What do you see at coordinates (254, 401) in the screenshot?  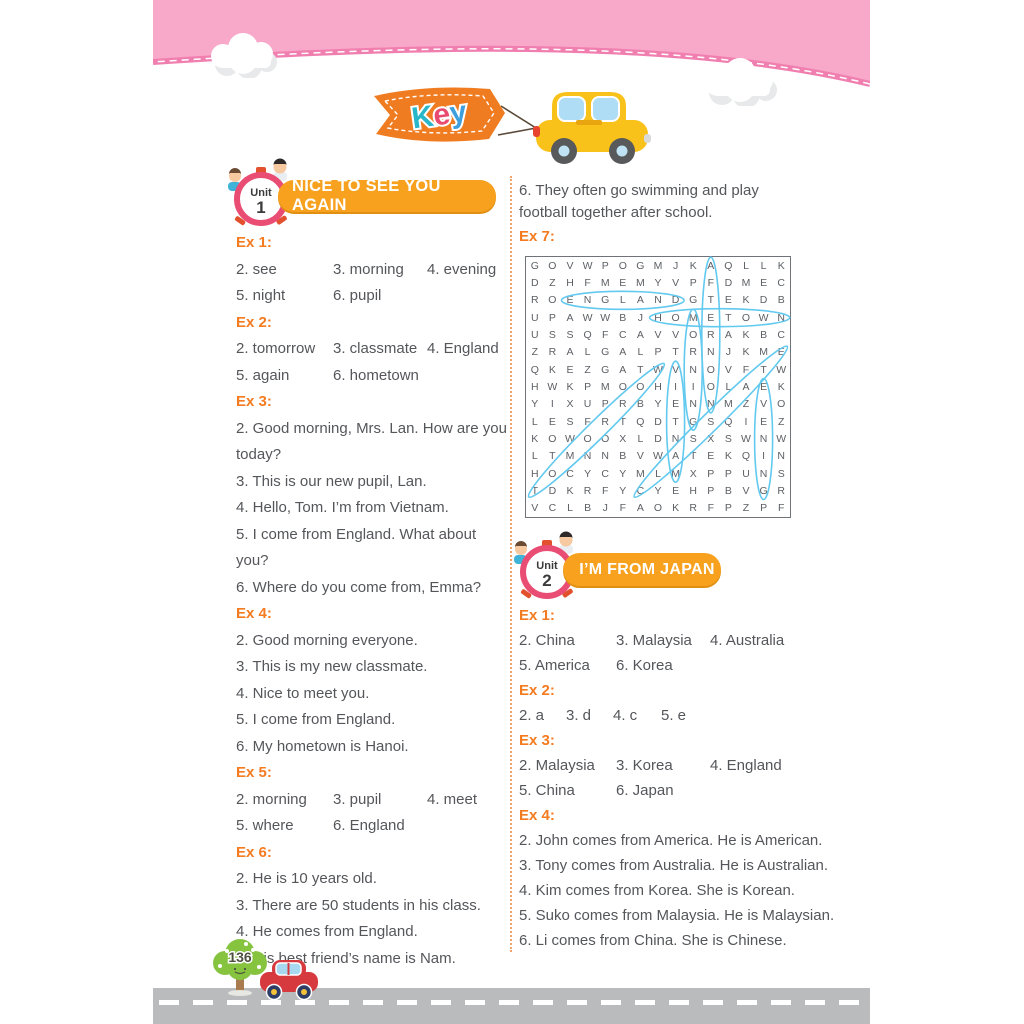 I see `exercise-label: Ex 3:` at bounding box center [254, 401].